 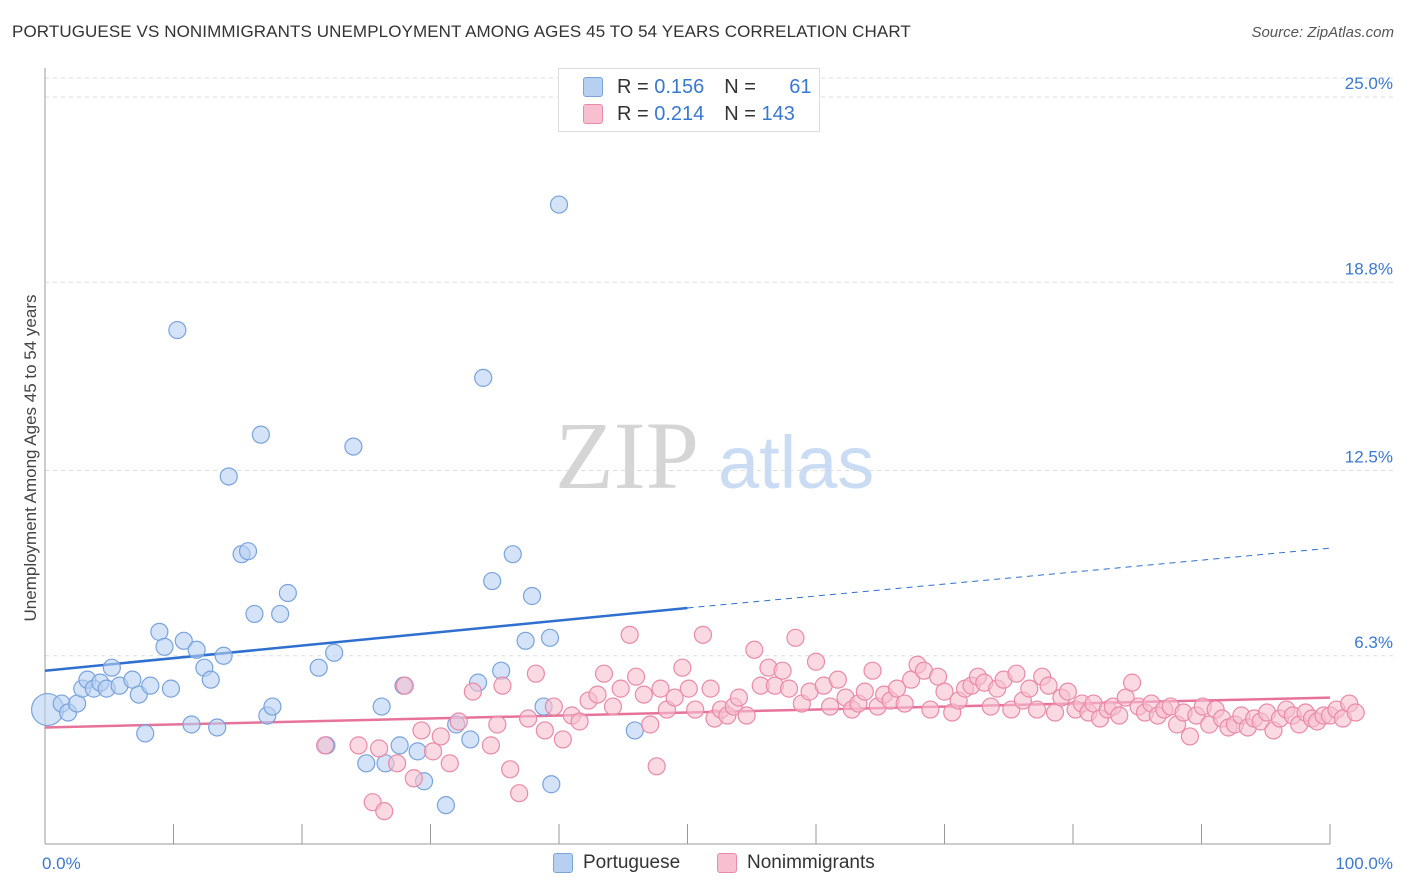 I want to click on bottom-legend-label-portuguese: Portuguese, so click(x=632, y=862).